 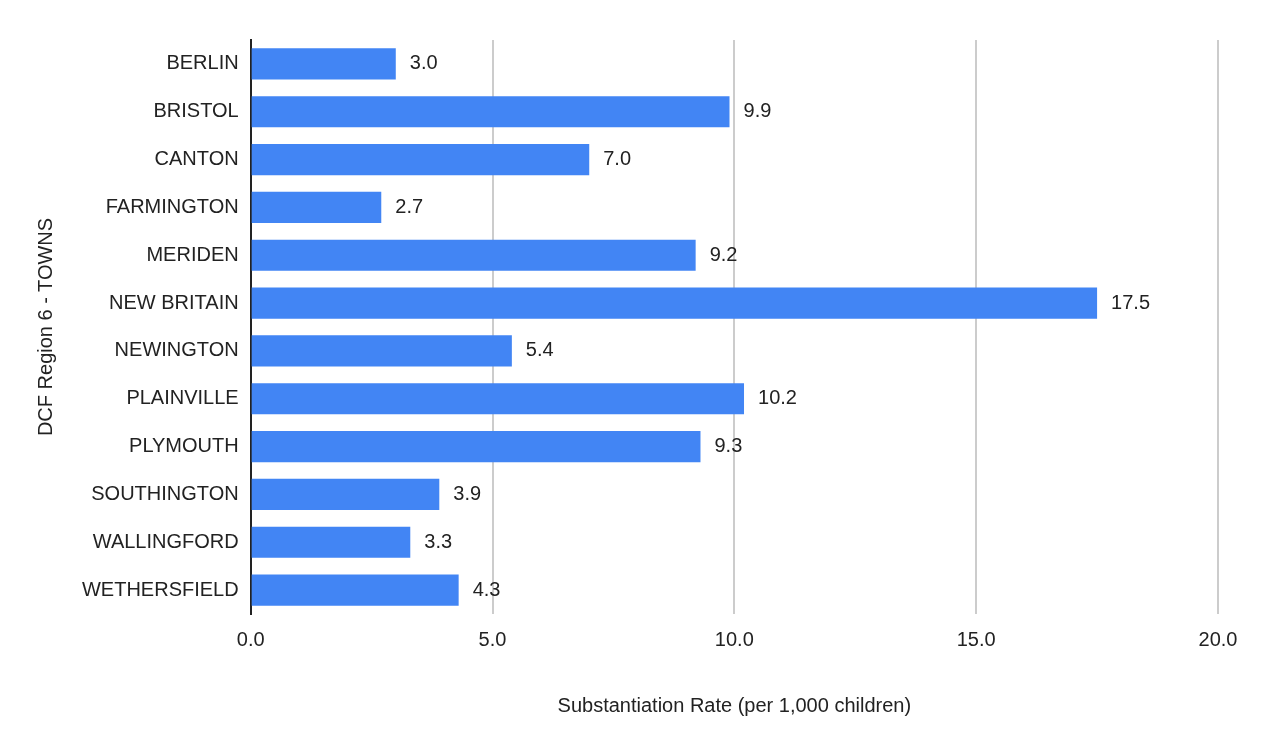 I want to click on data-label: 5.4, so click(x=539, y=349).